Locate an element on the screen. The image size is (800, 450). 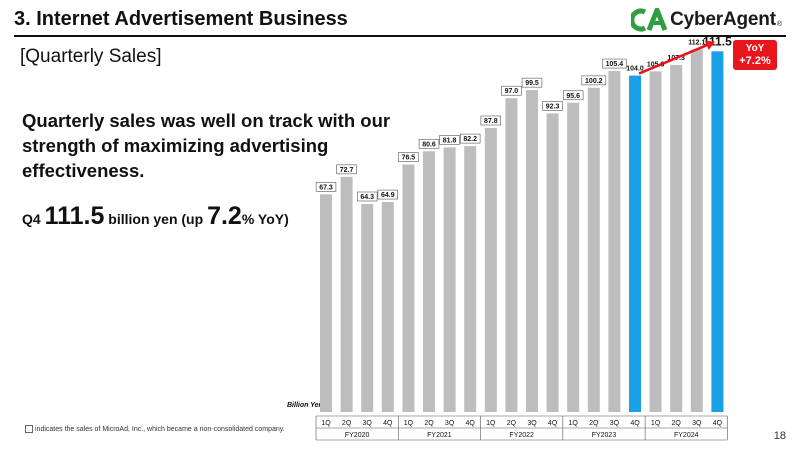
logo-text: CyberAgent is located at coordinates (723, 19).